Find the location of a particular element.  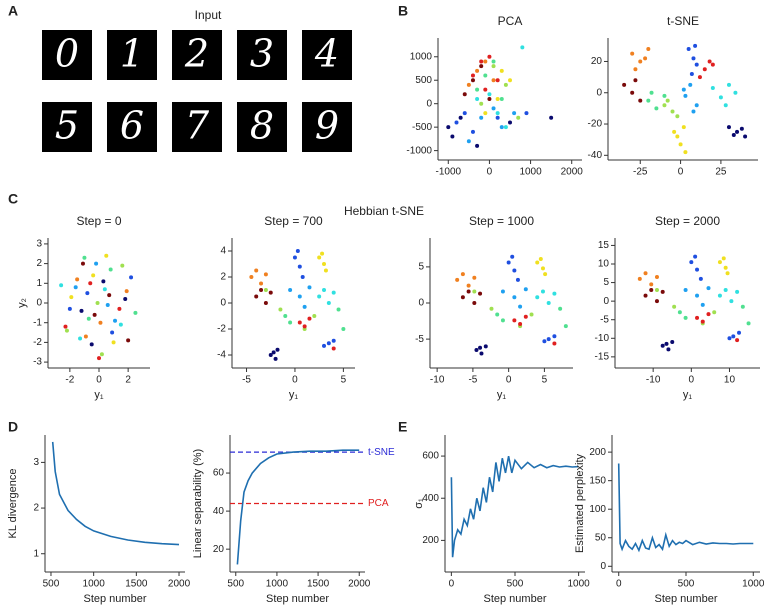

y-tick-label: -3 is located at coordinates (37, 362).